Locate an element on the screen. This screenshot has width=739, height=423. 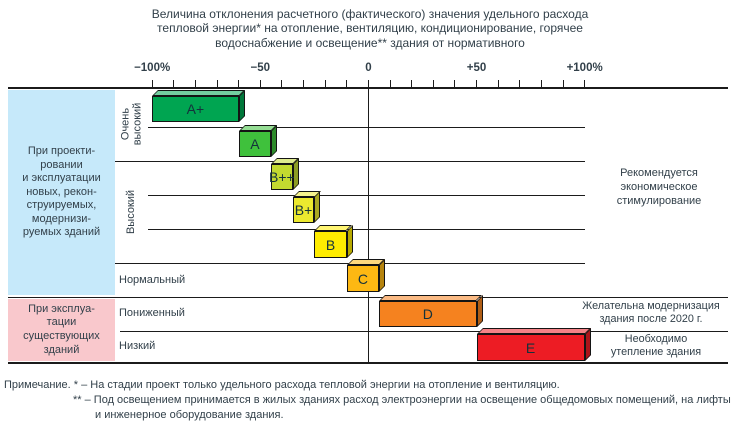
axis-tick-label: +50 is located at coordinates (476, 68).